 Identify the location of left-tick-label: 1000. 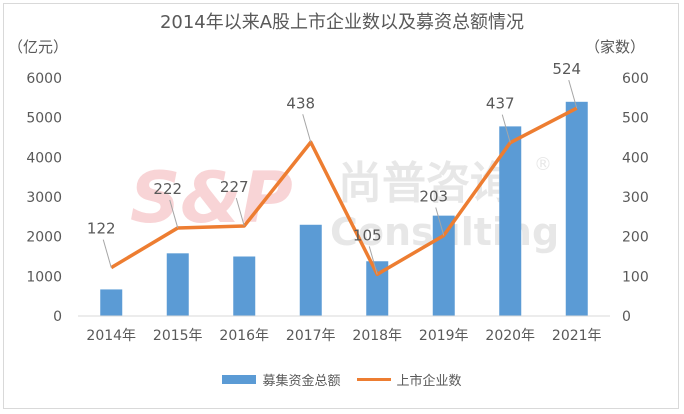
(44, 277).